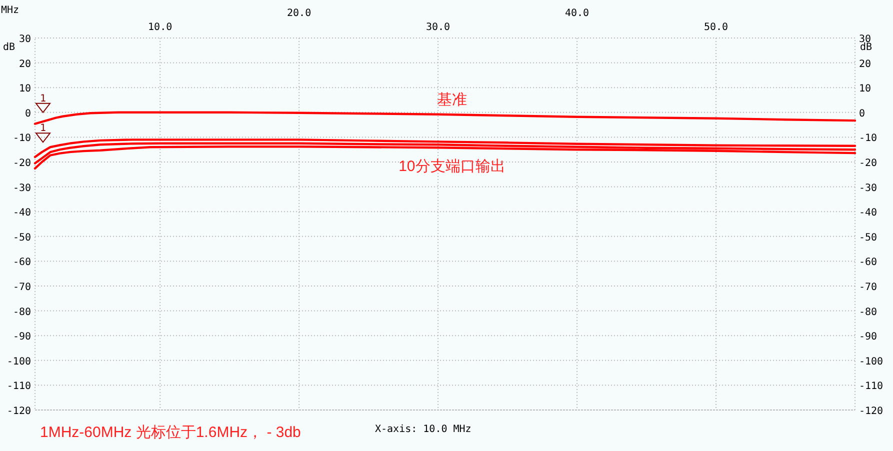 Image resolution: width=893 pixels, height=451 pixels. Describe the element at coordinates (24, 89) in the screenshot. I see `y-tick-label: 10` at that location.